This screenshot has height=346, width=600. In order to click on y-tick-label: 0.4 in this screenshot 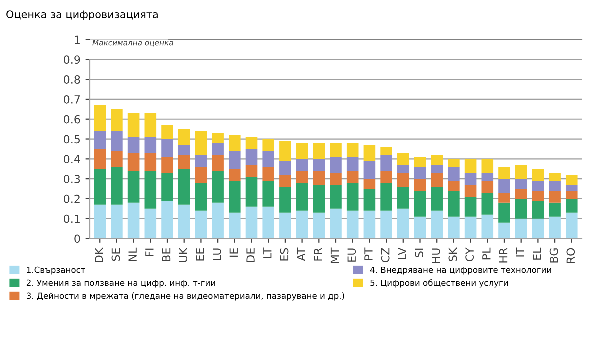, I will do `click(72, 159)`.